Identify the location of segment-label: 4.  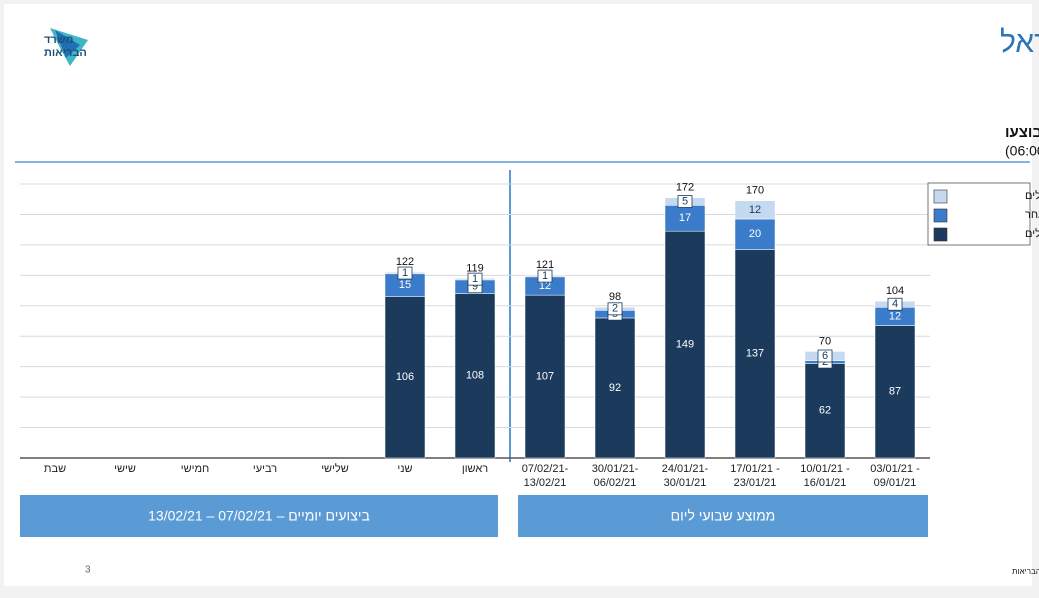
(895, 304).